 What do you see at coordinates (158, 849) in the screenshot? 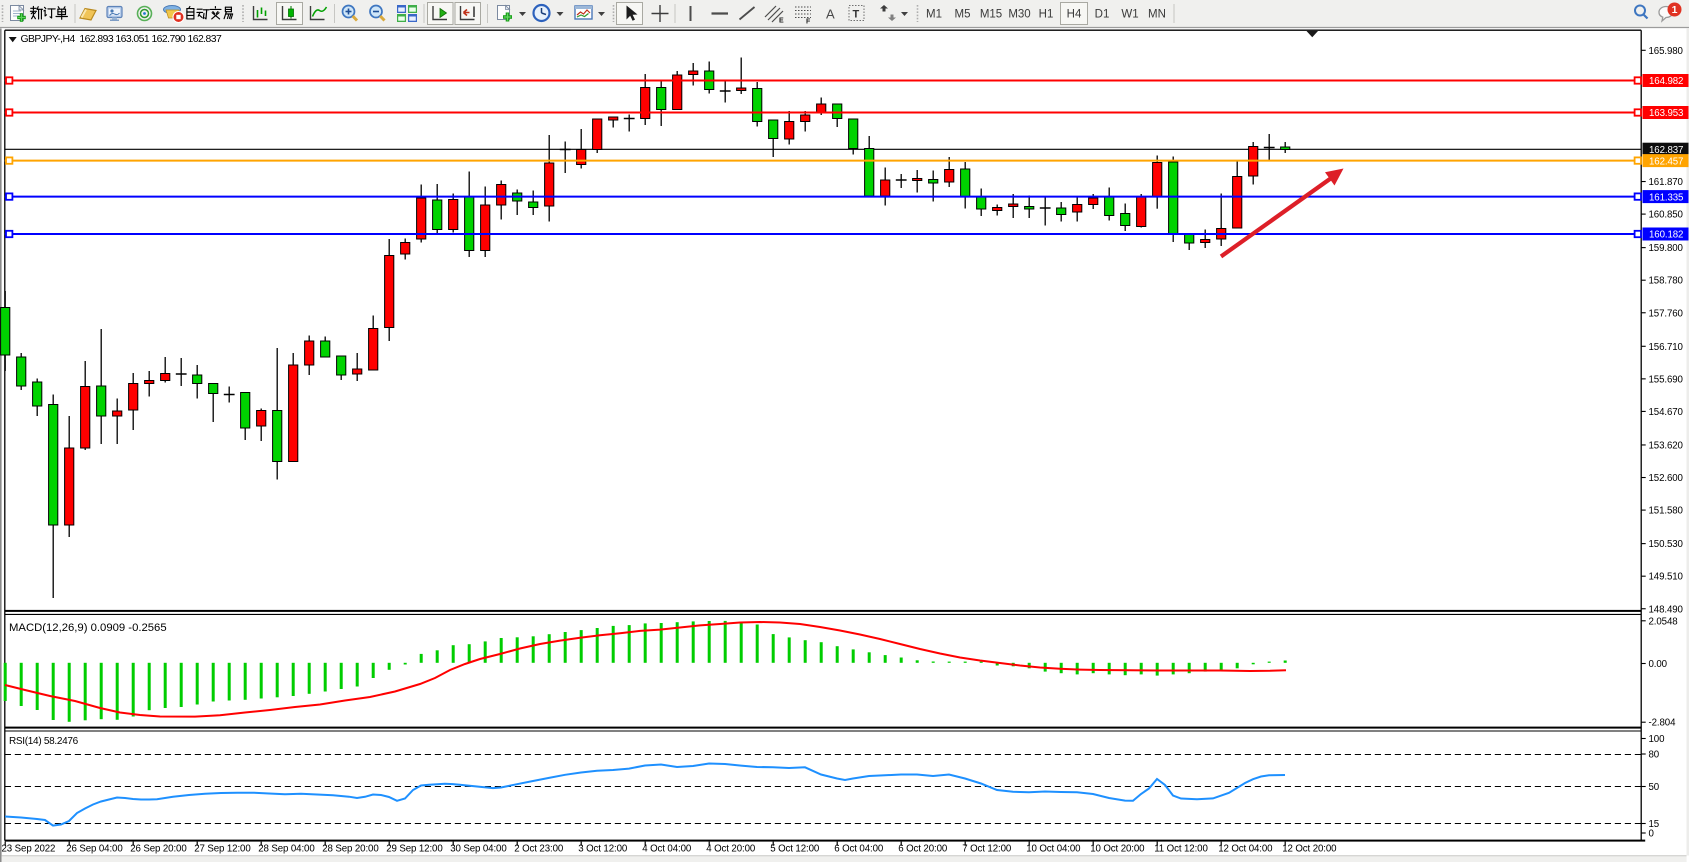
I see `svg-text: 26 Sep 20:00` at bounding box center [158, 849].